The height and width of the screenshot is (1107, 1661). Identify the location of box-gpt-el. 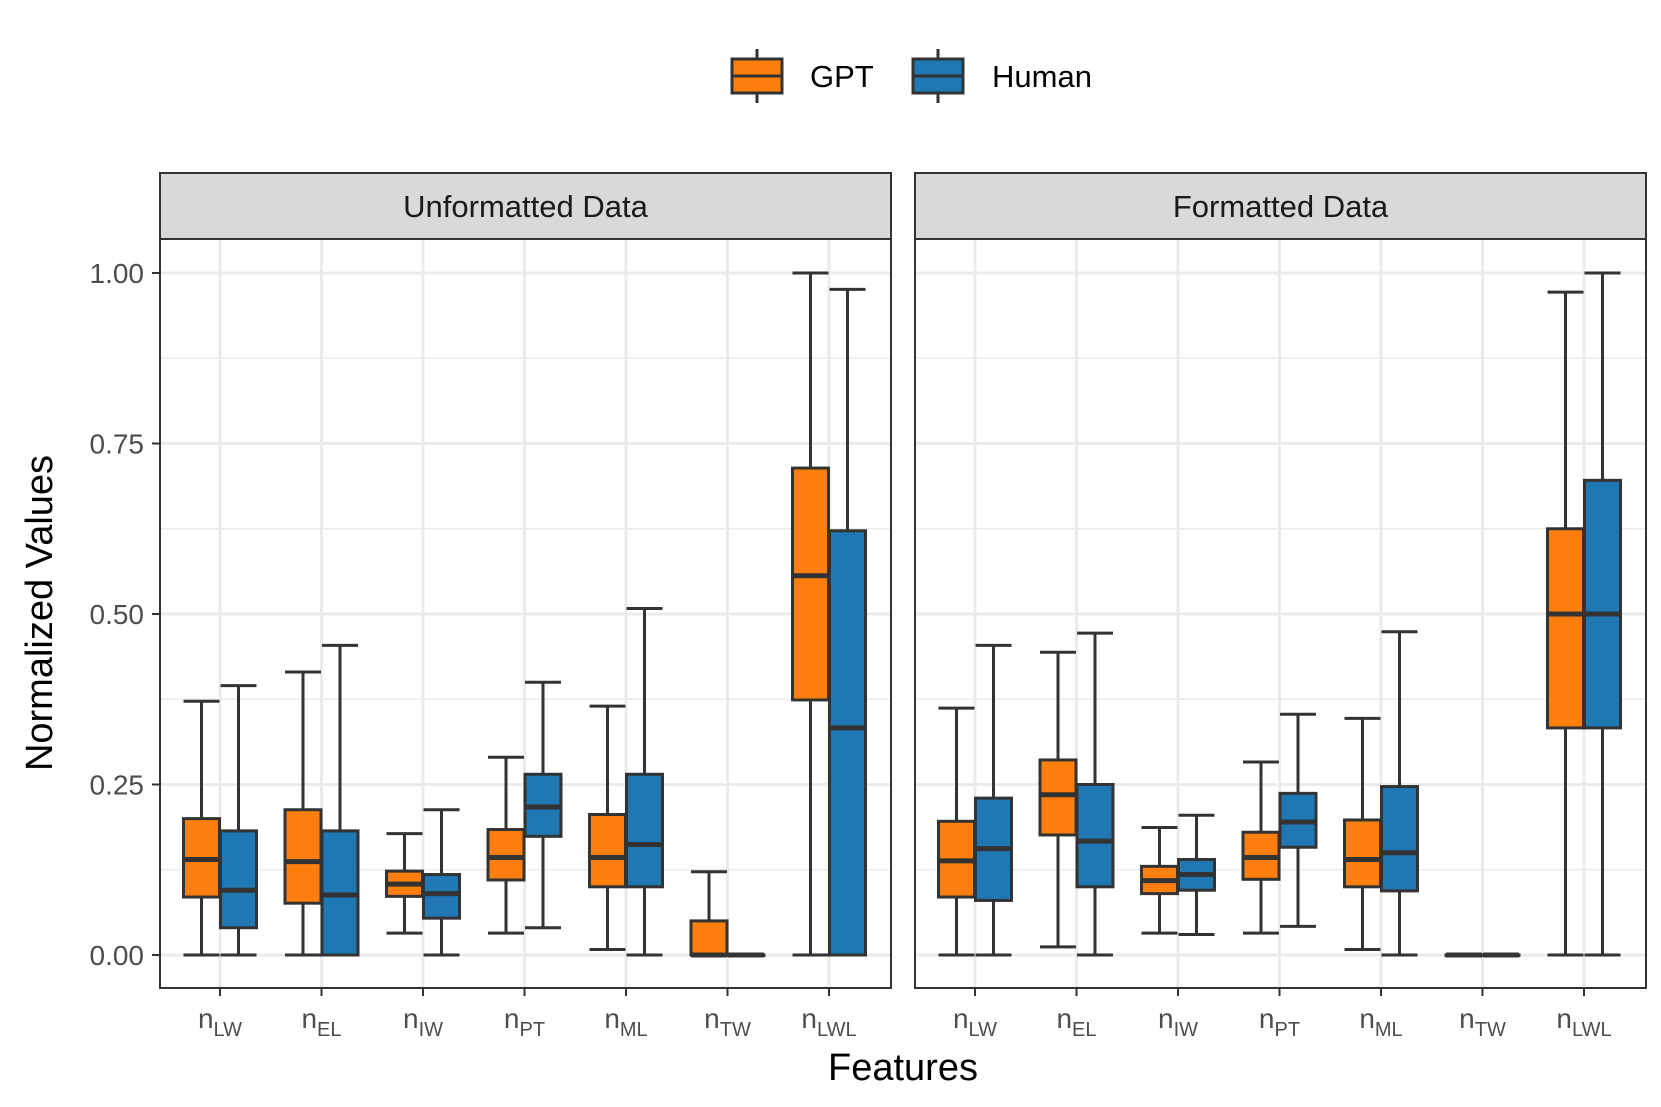
(303, 813).